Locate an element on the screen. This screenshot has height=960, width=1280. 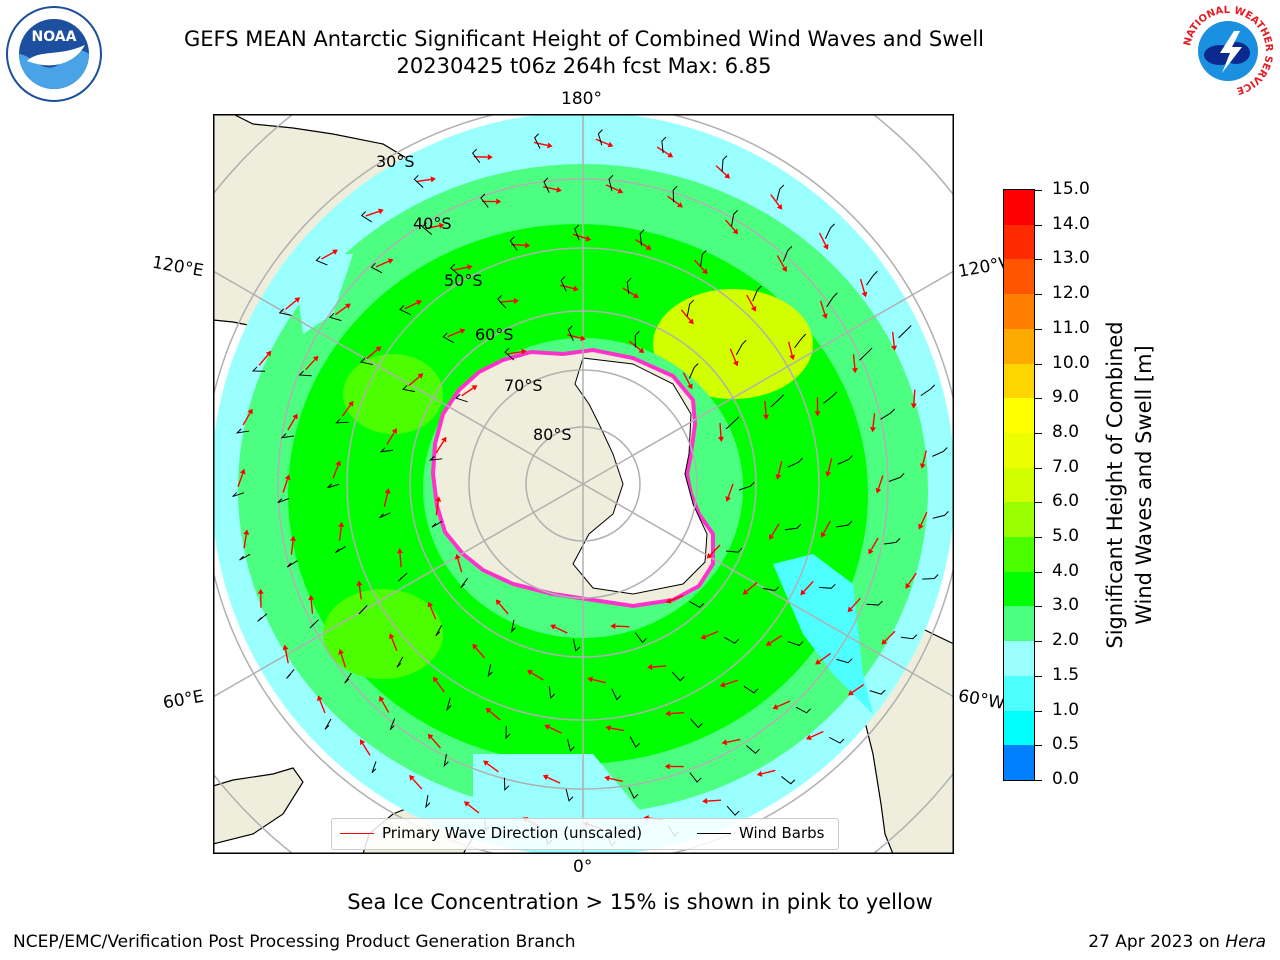
colorbar-tick-label: 1.5 is located at coordinates (1066, 674).